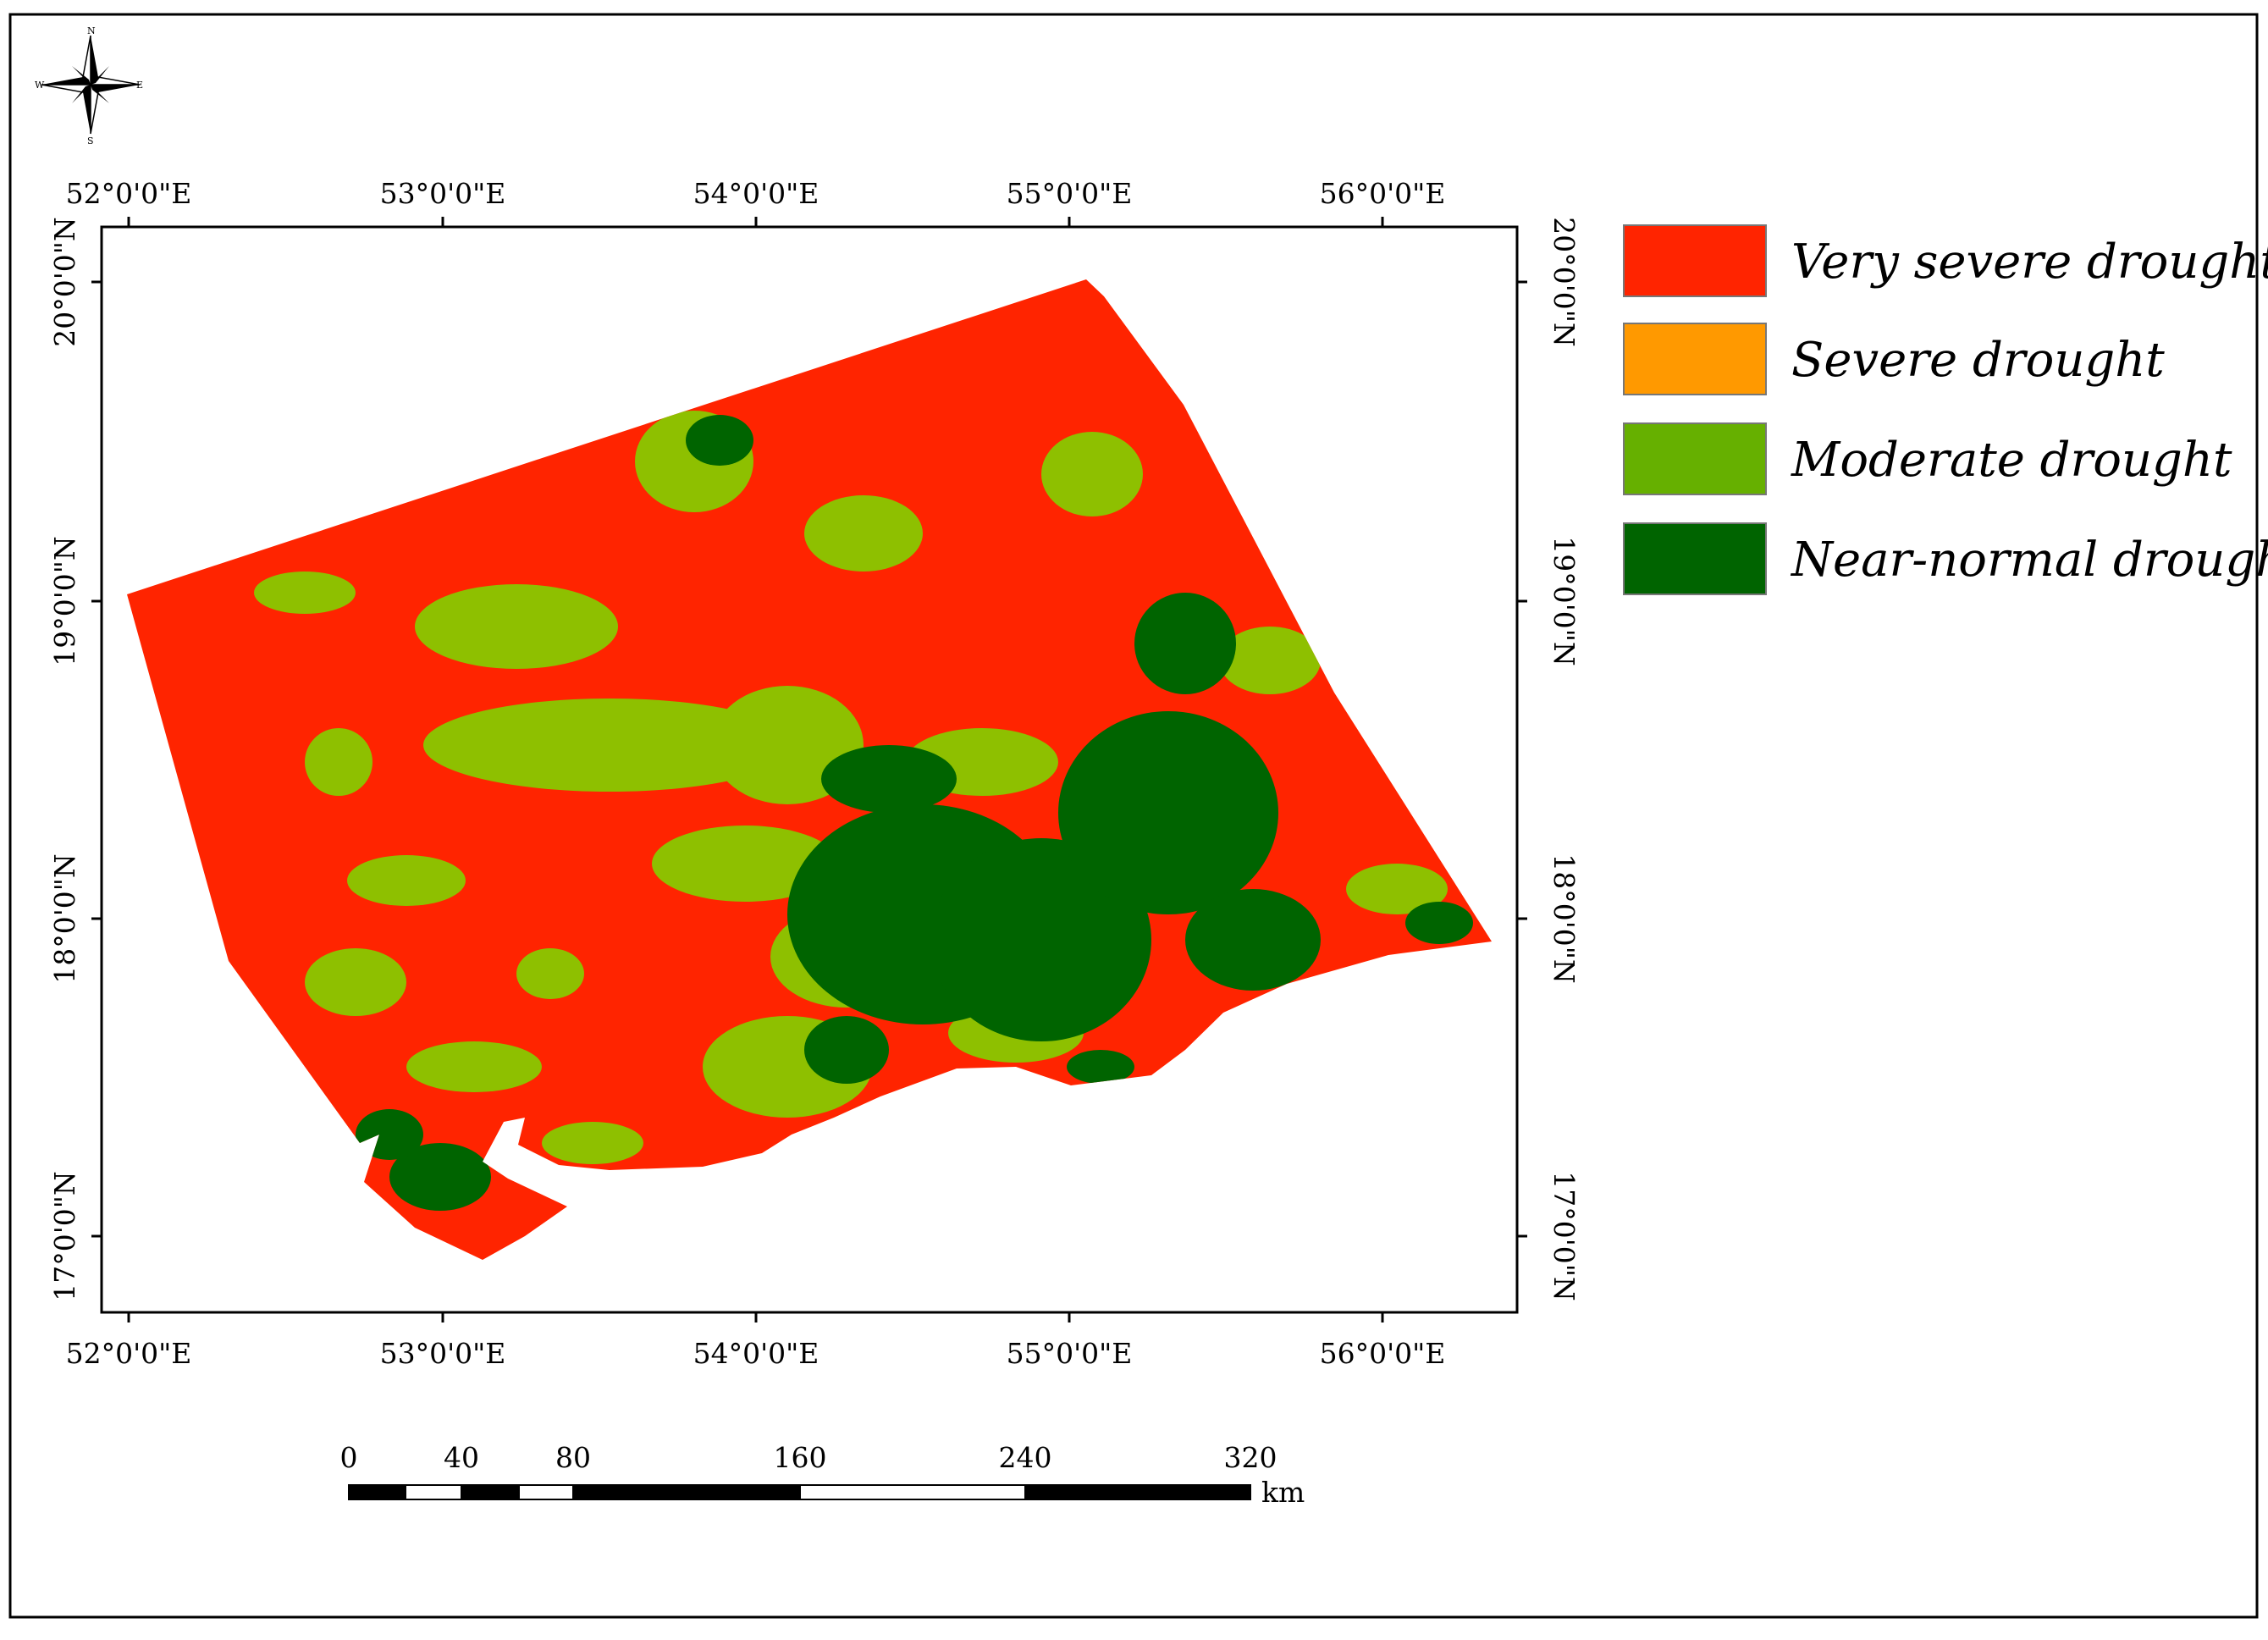 The height and width of the screenshot is (1640, 2268). Describe the element at coordinates (129, 1353) in the screenshot. I see `lon-bottom-label: 52°0'0"E` at that location.